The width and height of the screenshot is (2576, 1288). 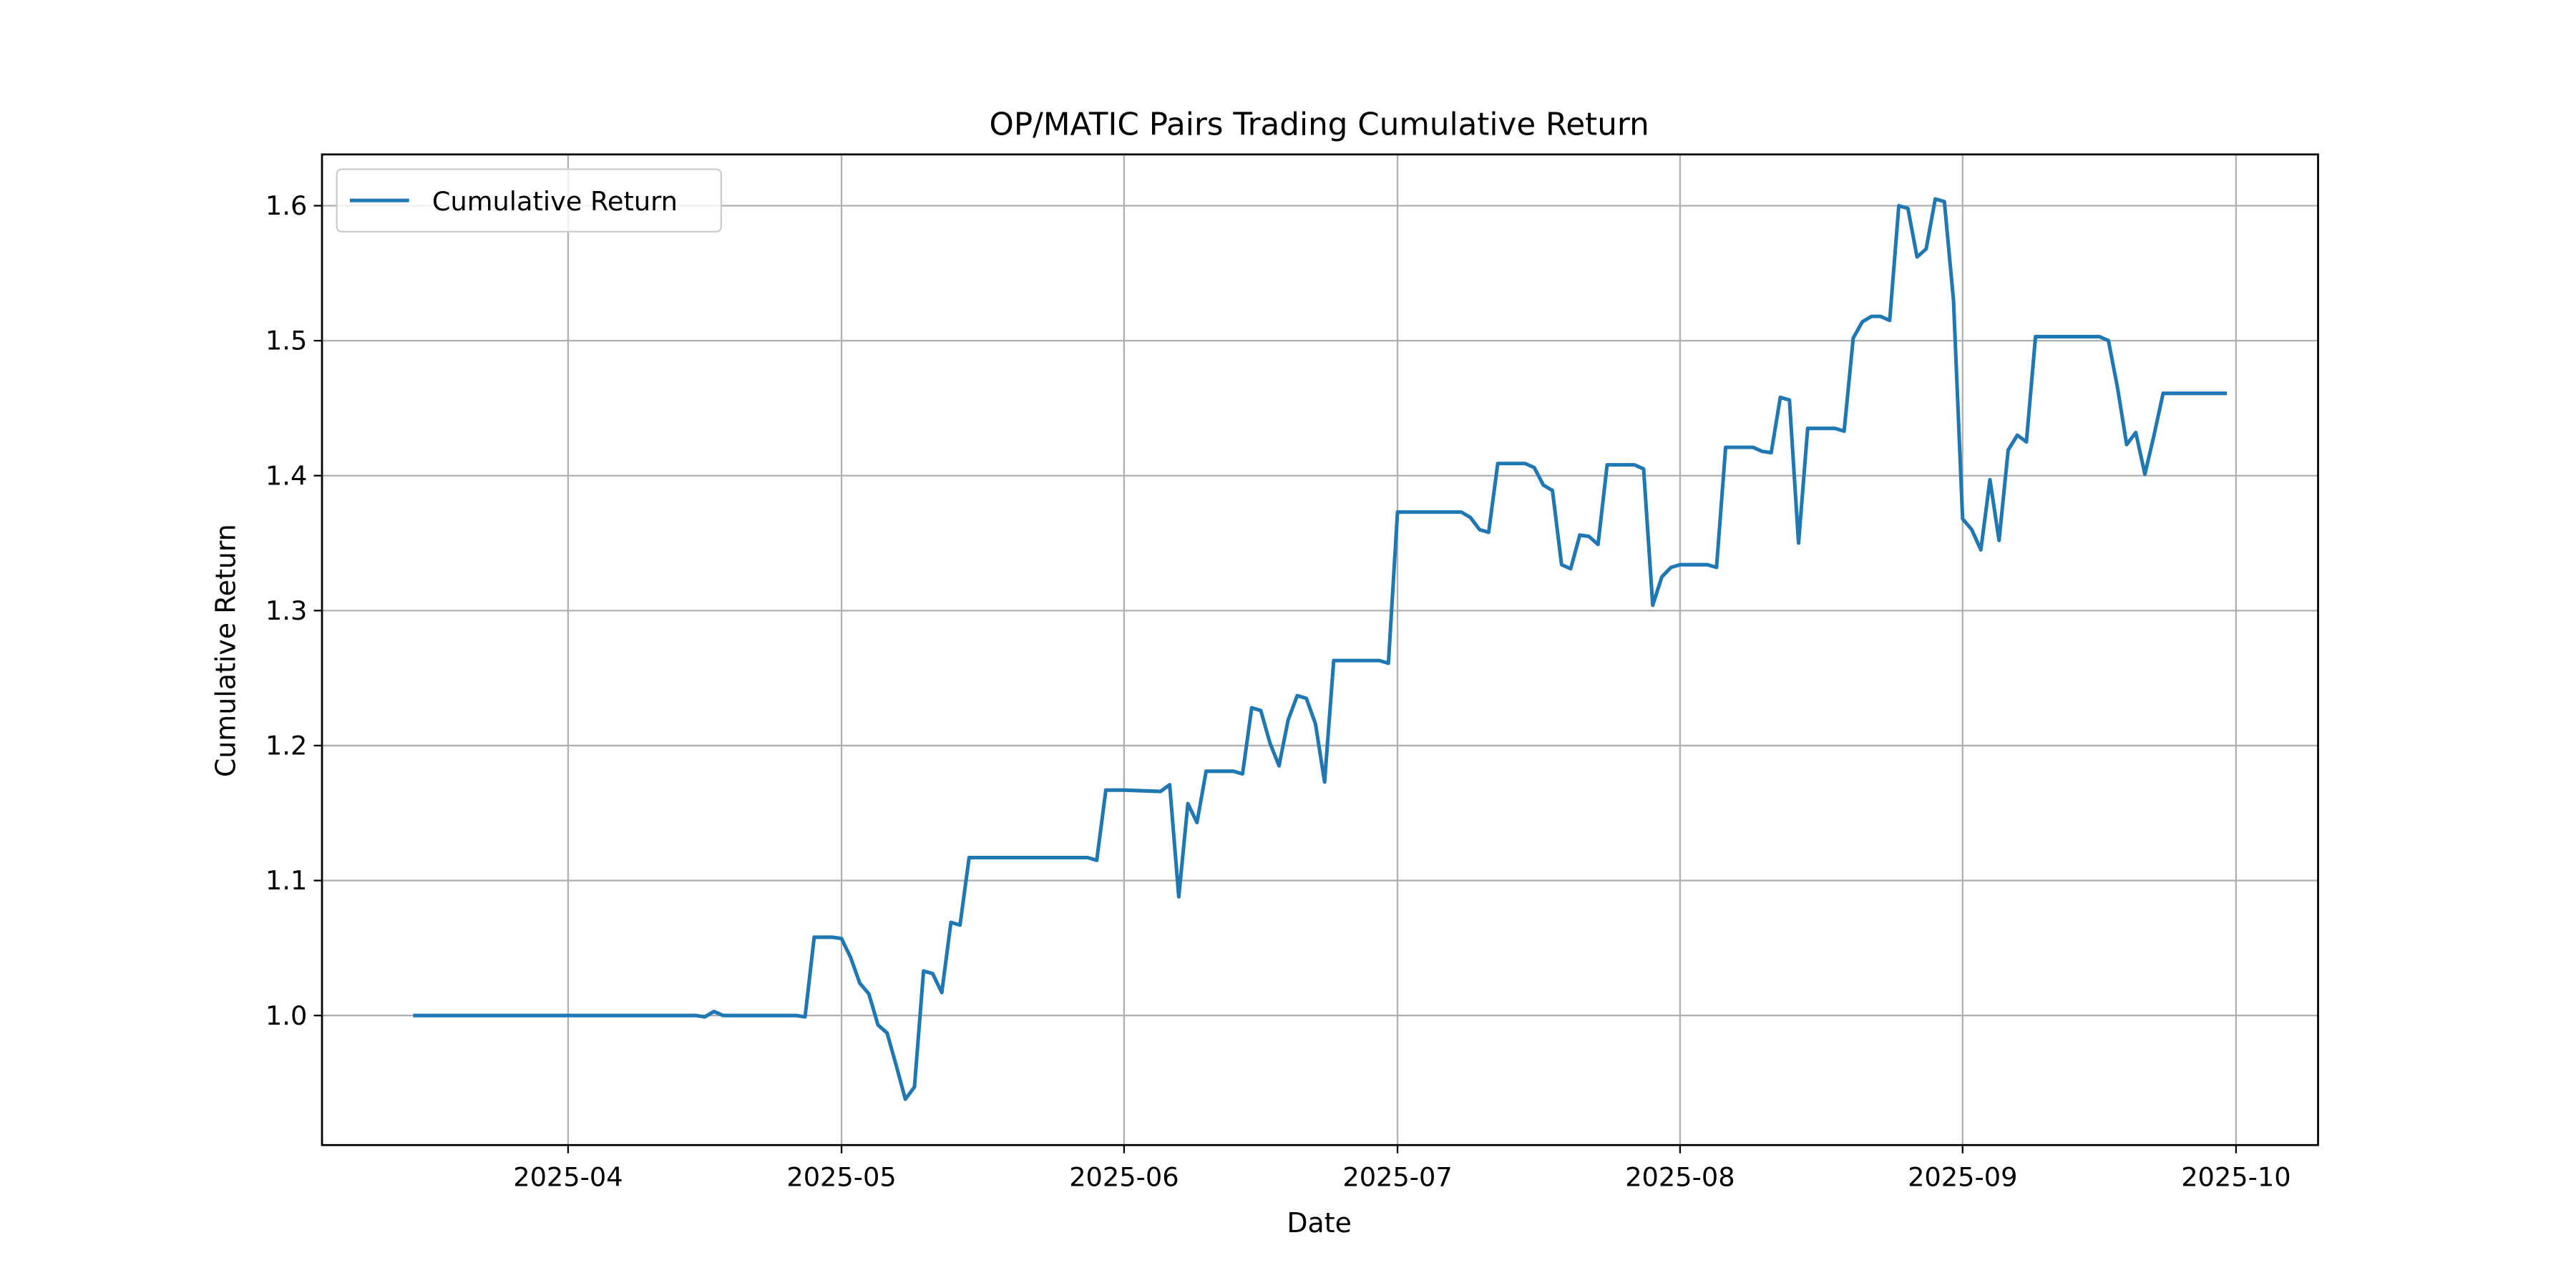 I want to click on y-tick-label: 1.4, so click(x=286, y=475).